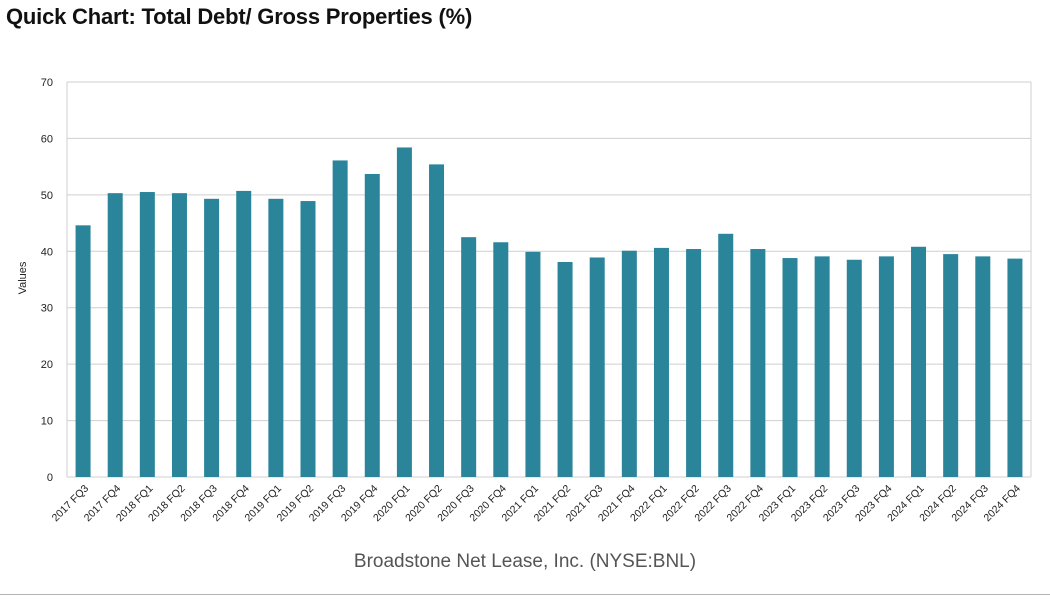 The height and width of the screenshot is (605, 1050). What do you see at coordinates (50, 478) in the screenshot?
I see `y-tick-label: 0` at bounding box center [50, 478].